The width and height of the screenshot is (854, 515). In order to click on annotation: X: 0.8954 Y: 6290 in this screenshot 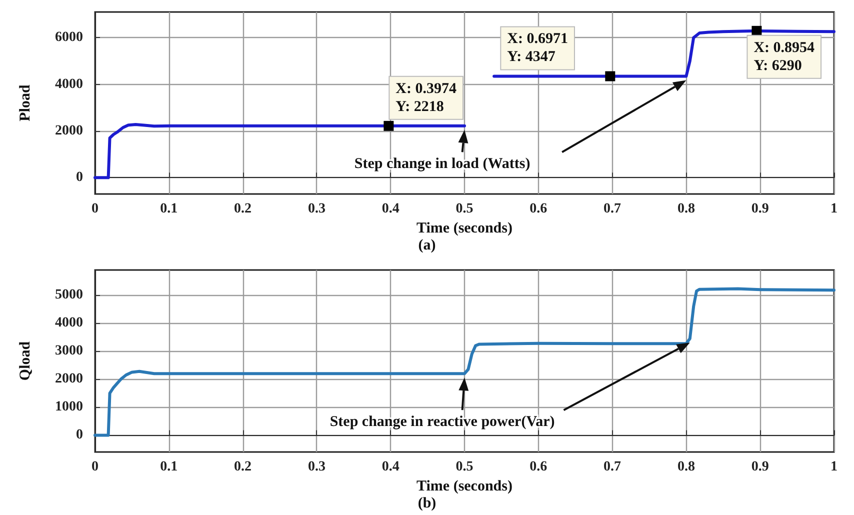, I will do `click(785, 57)`.